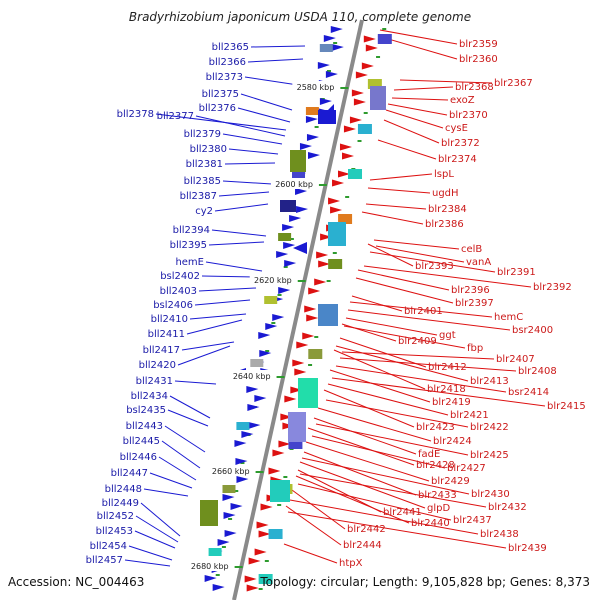 Image resolution: width=600 pixels, height=600 pixels. I want to click on left-gene-label: bll2403, so click(178, 291).